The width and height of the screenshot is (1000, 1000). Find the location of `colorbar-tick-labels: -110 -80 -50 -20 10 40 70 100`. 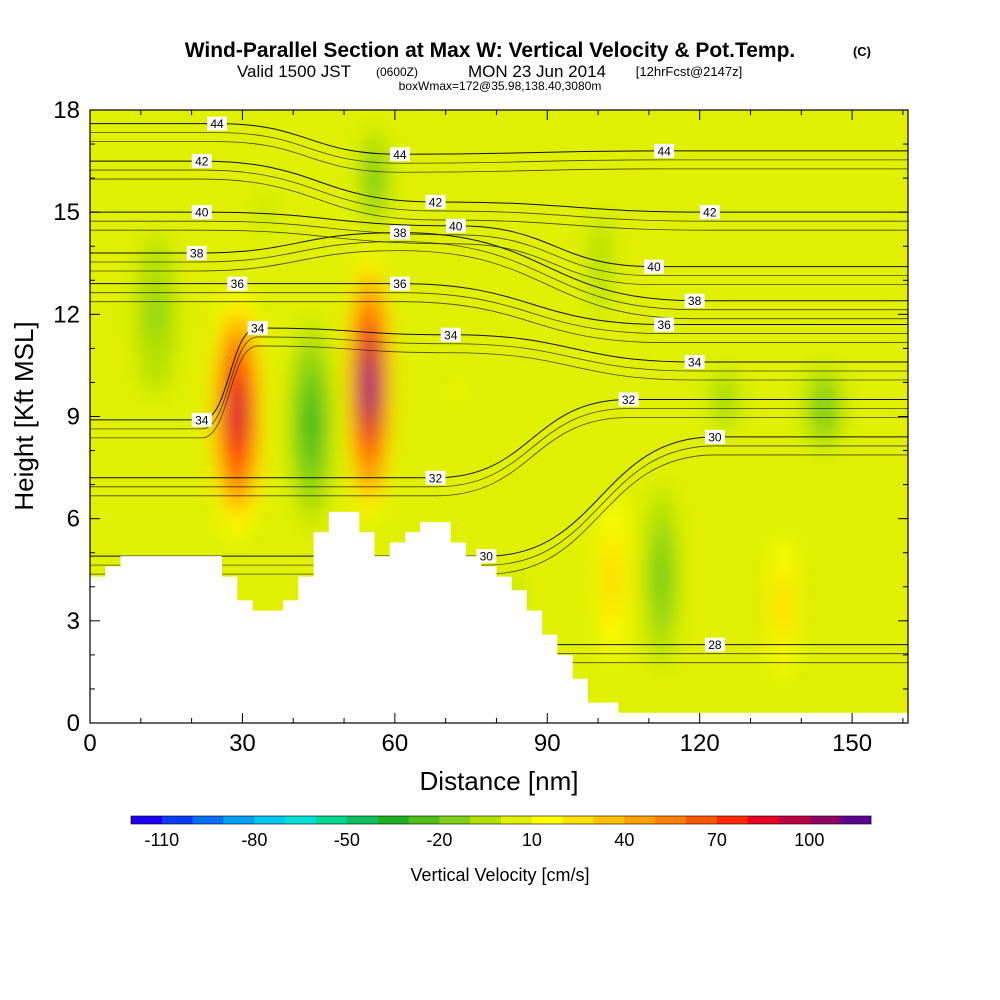

colorbar-tick-labels: -110 -80 -50 -20 10 40 70 100 is located at coordinates (484, 840).